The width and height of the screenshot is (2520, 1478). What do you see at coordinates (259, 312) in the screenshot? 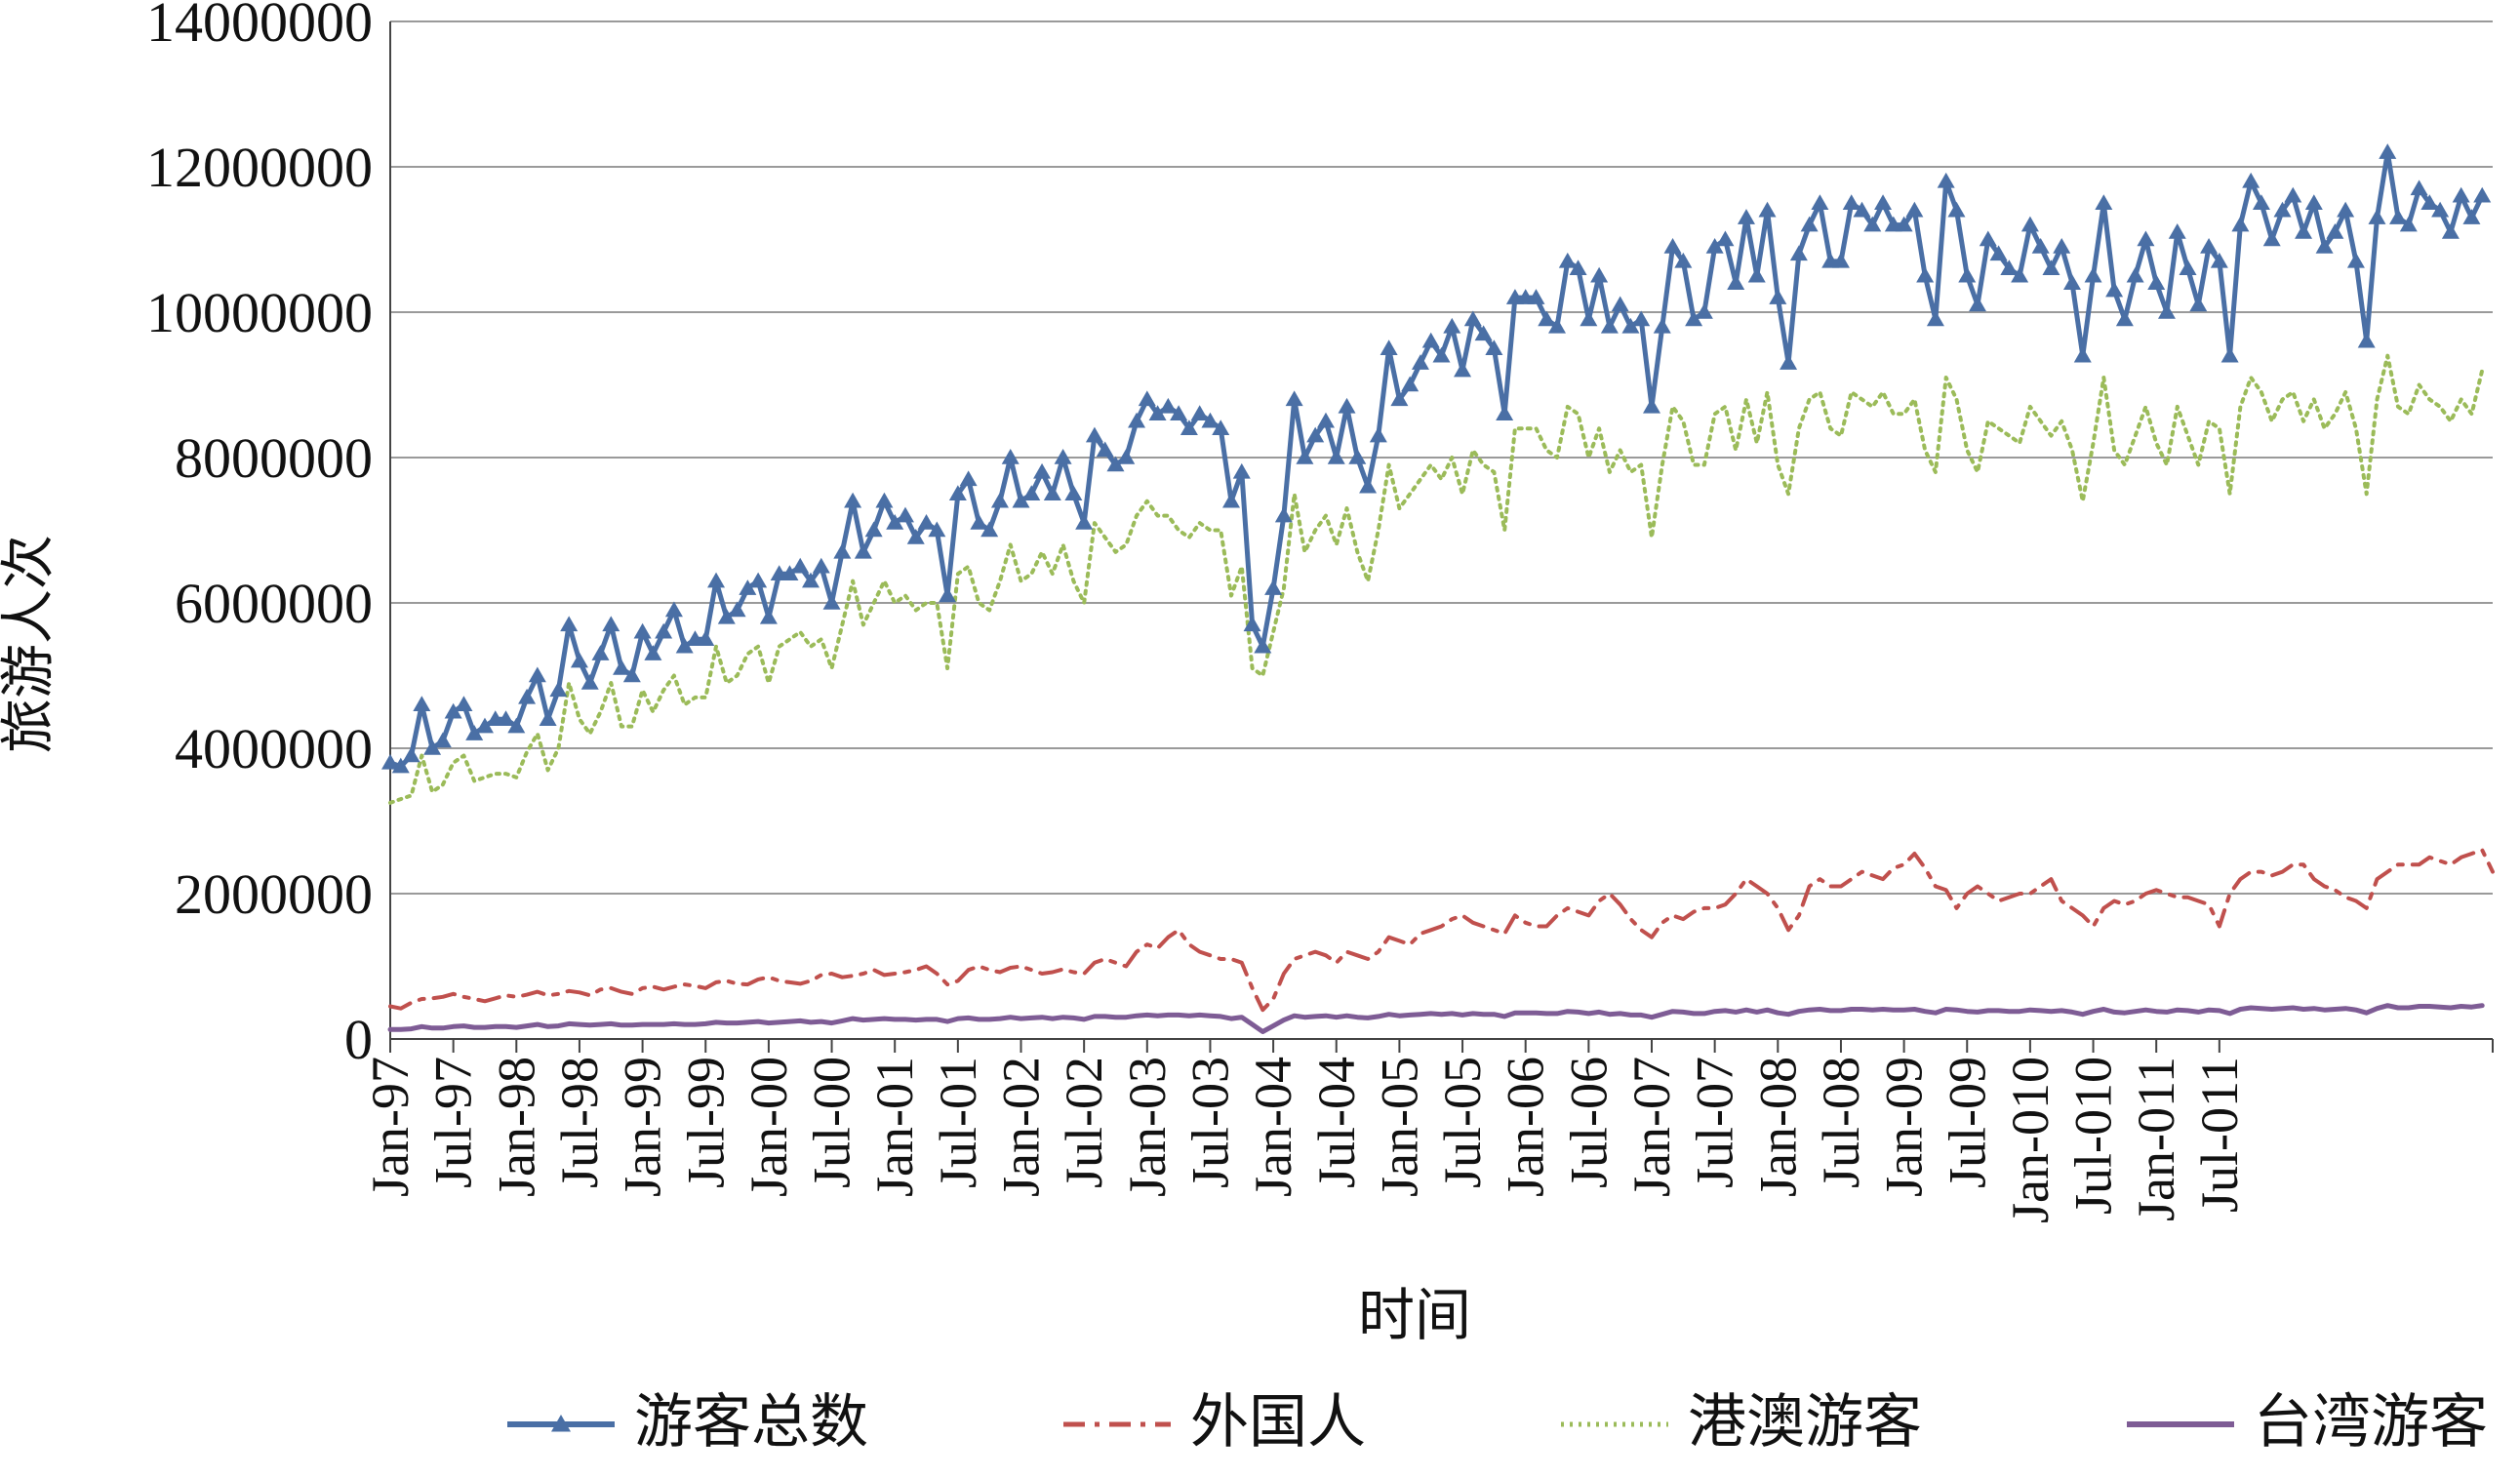
I see `y-tick-label: 10000000` at bounding box center [259, 312].